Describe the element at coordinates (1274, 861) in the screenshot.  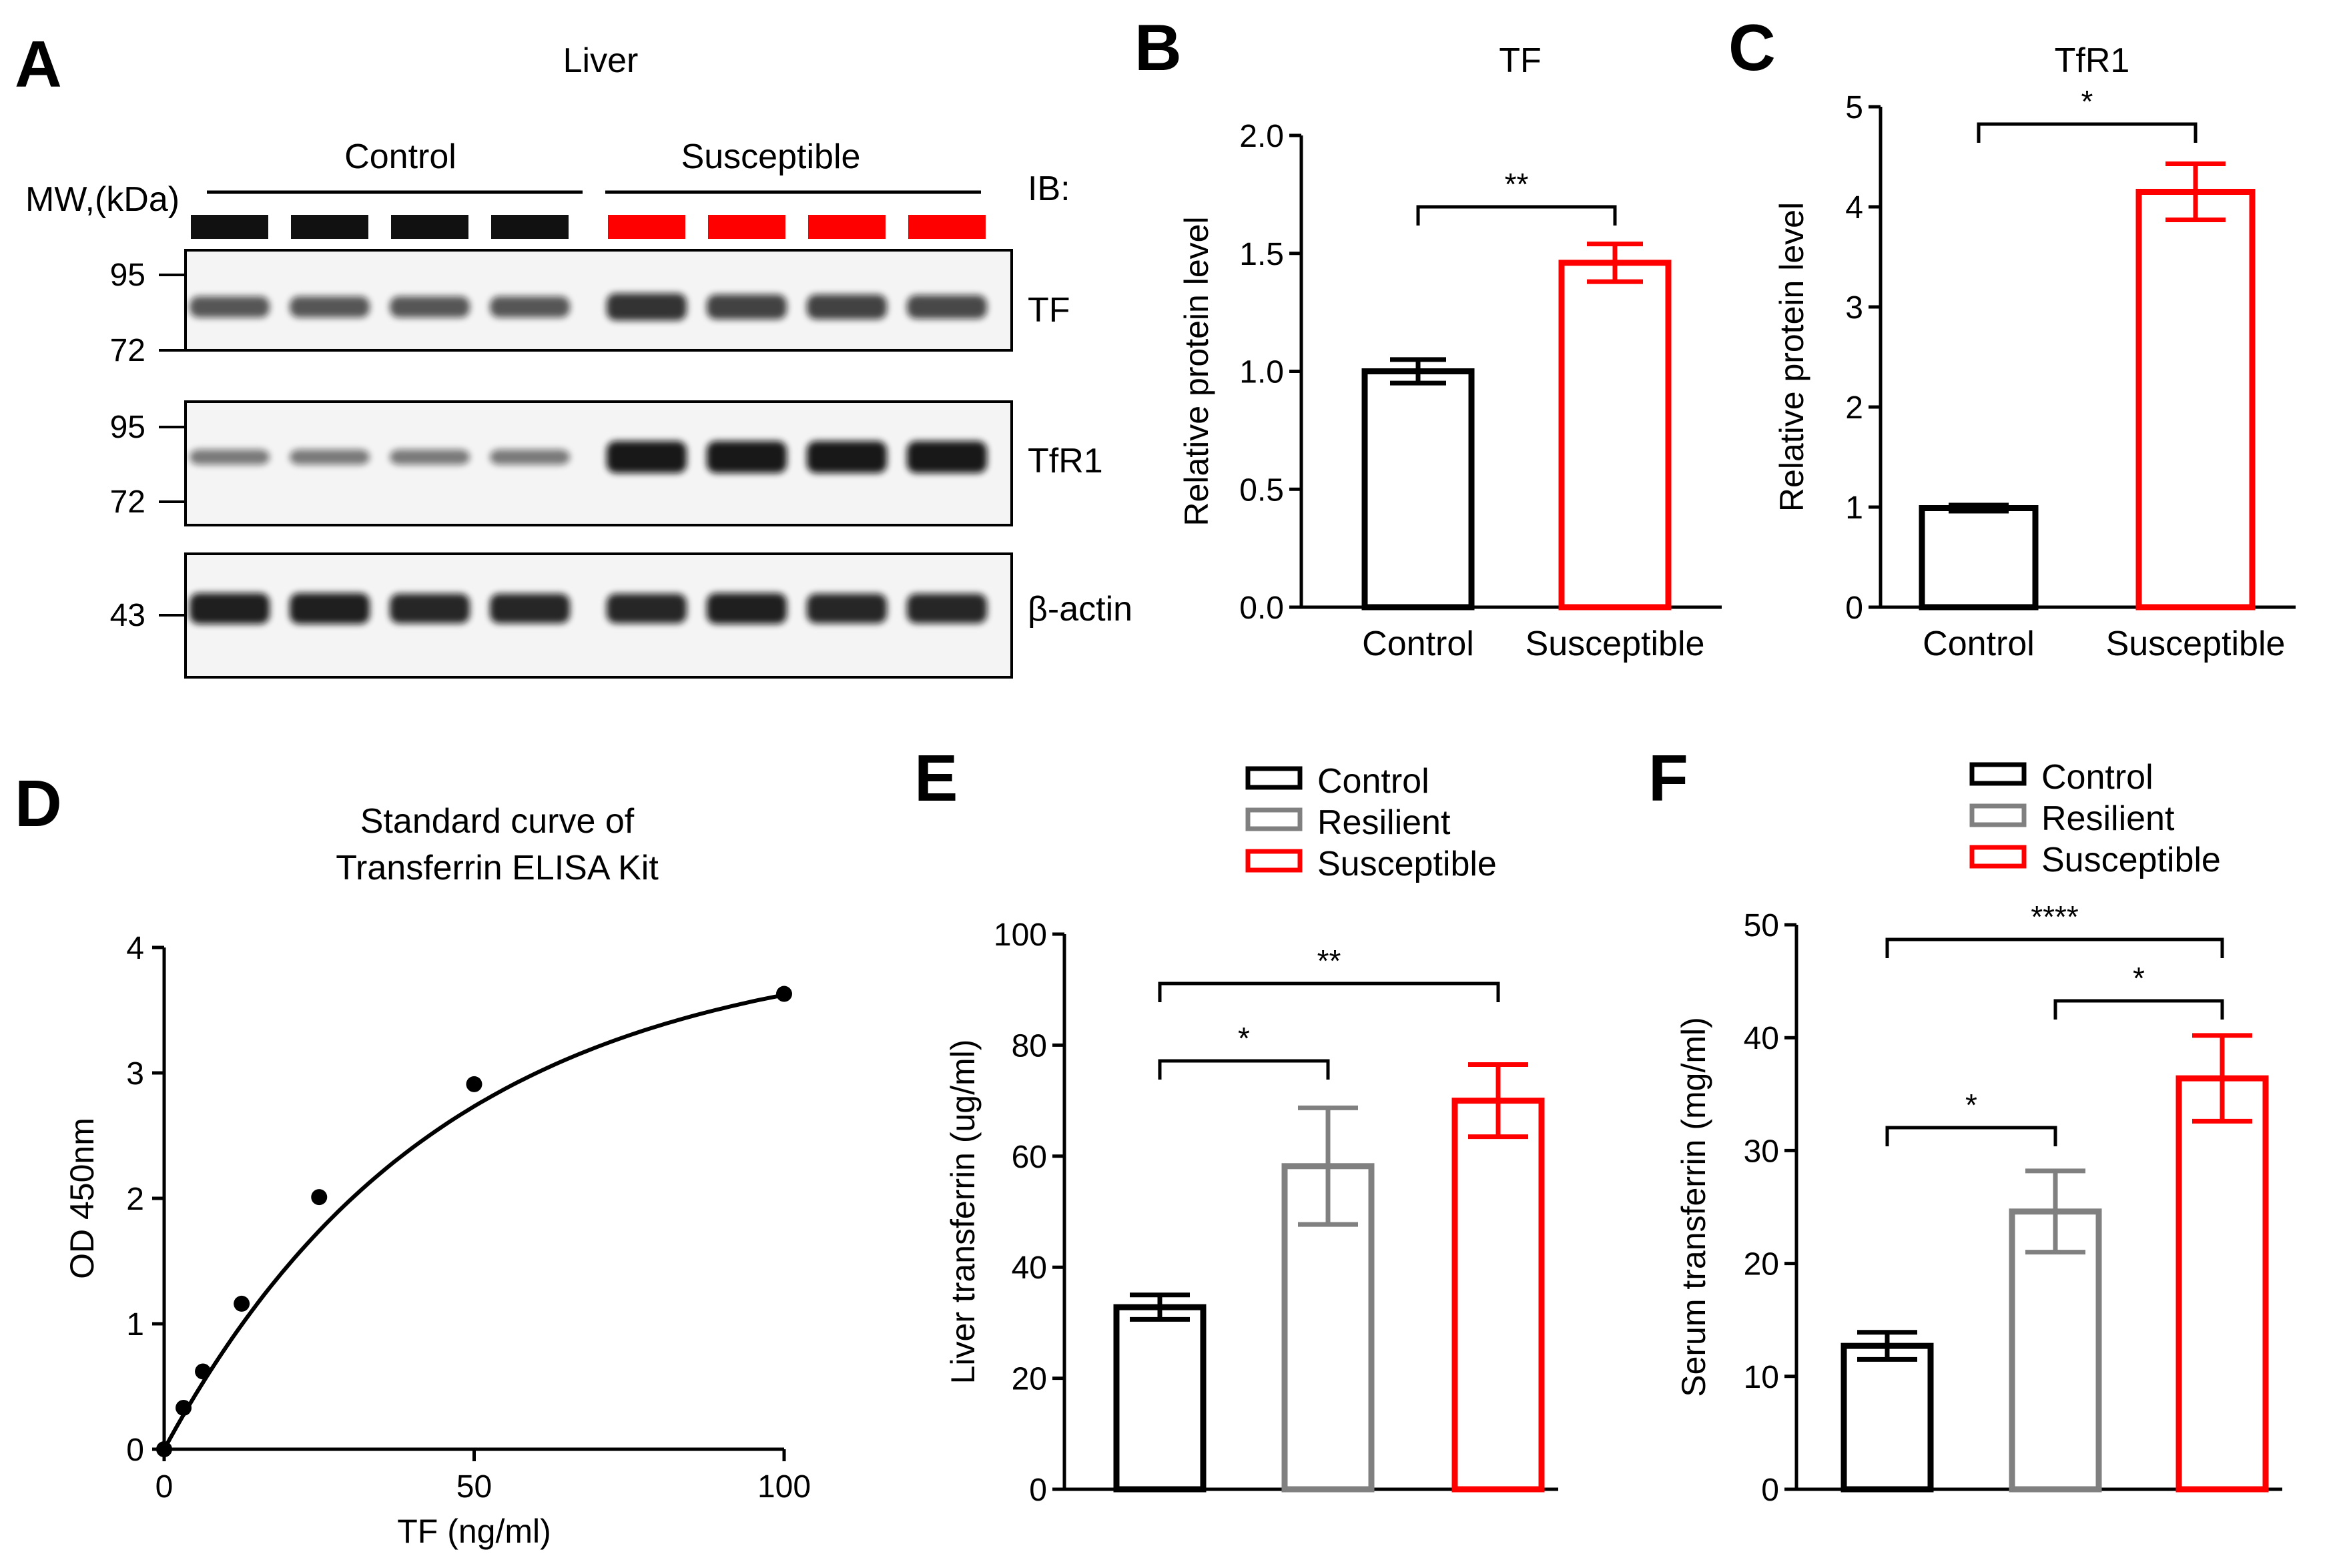
I see `legend-swatch-susceptible` at that location.